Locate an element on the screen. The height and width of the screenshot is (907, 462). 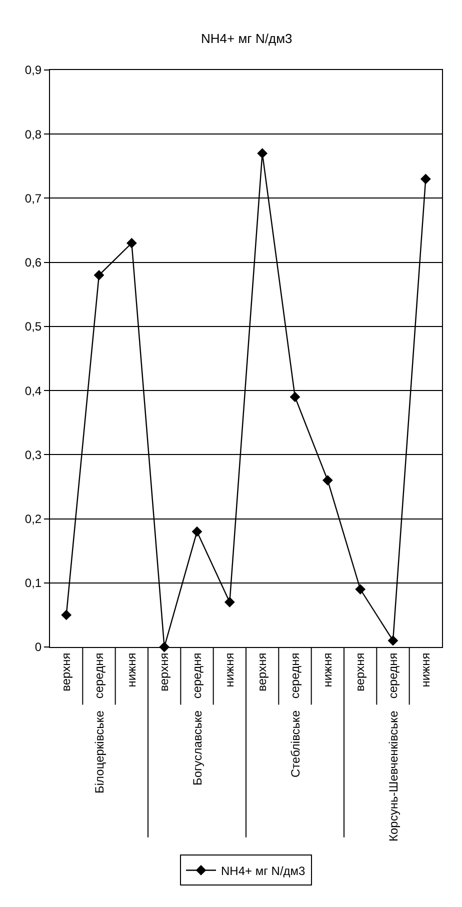
y-tick-label: 0,7 is located at coordinates (33, 198).